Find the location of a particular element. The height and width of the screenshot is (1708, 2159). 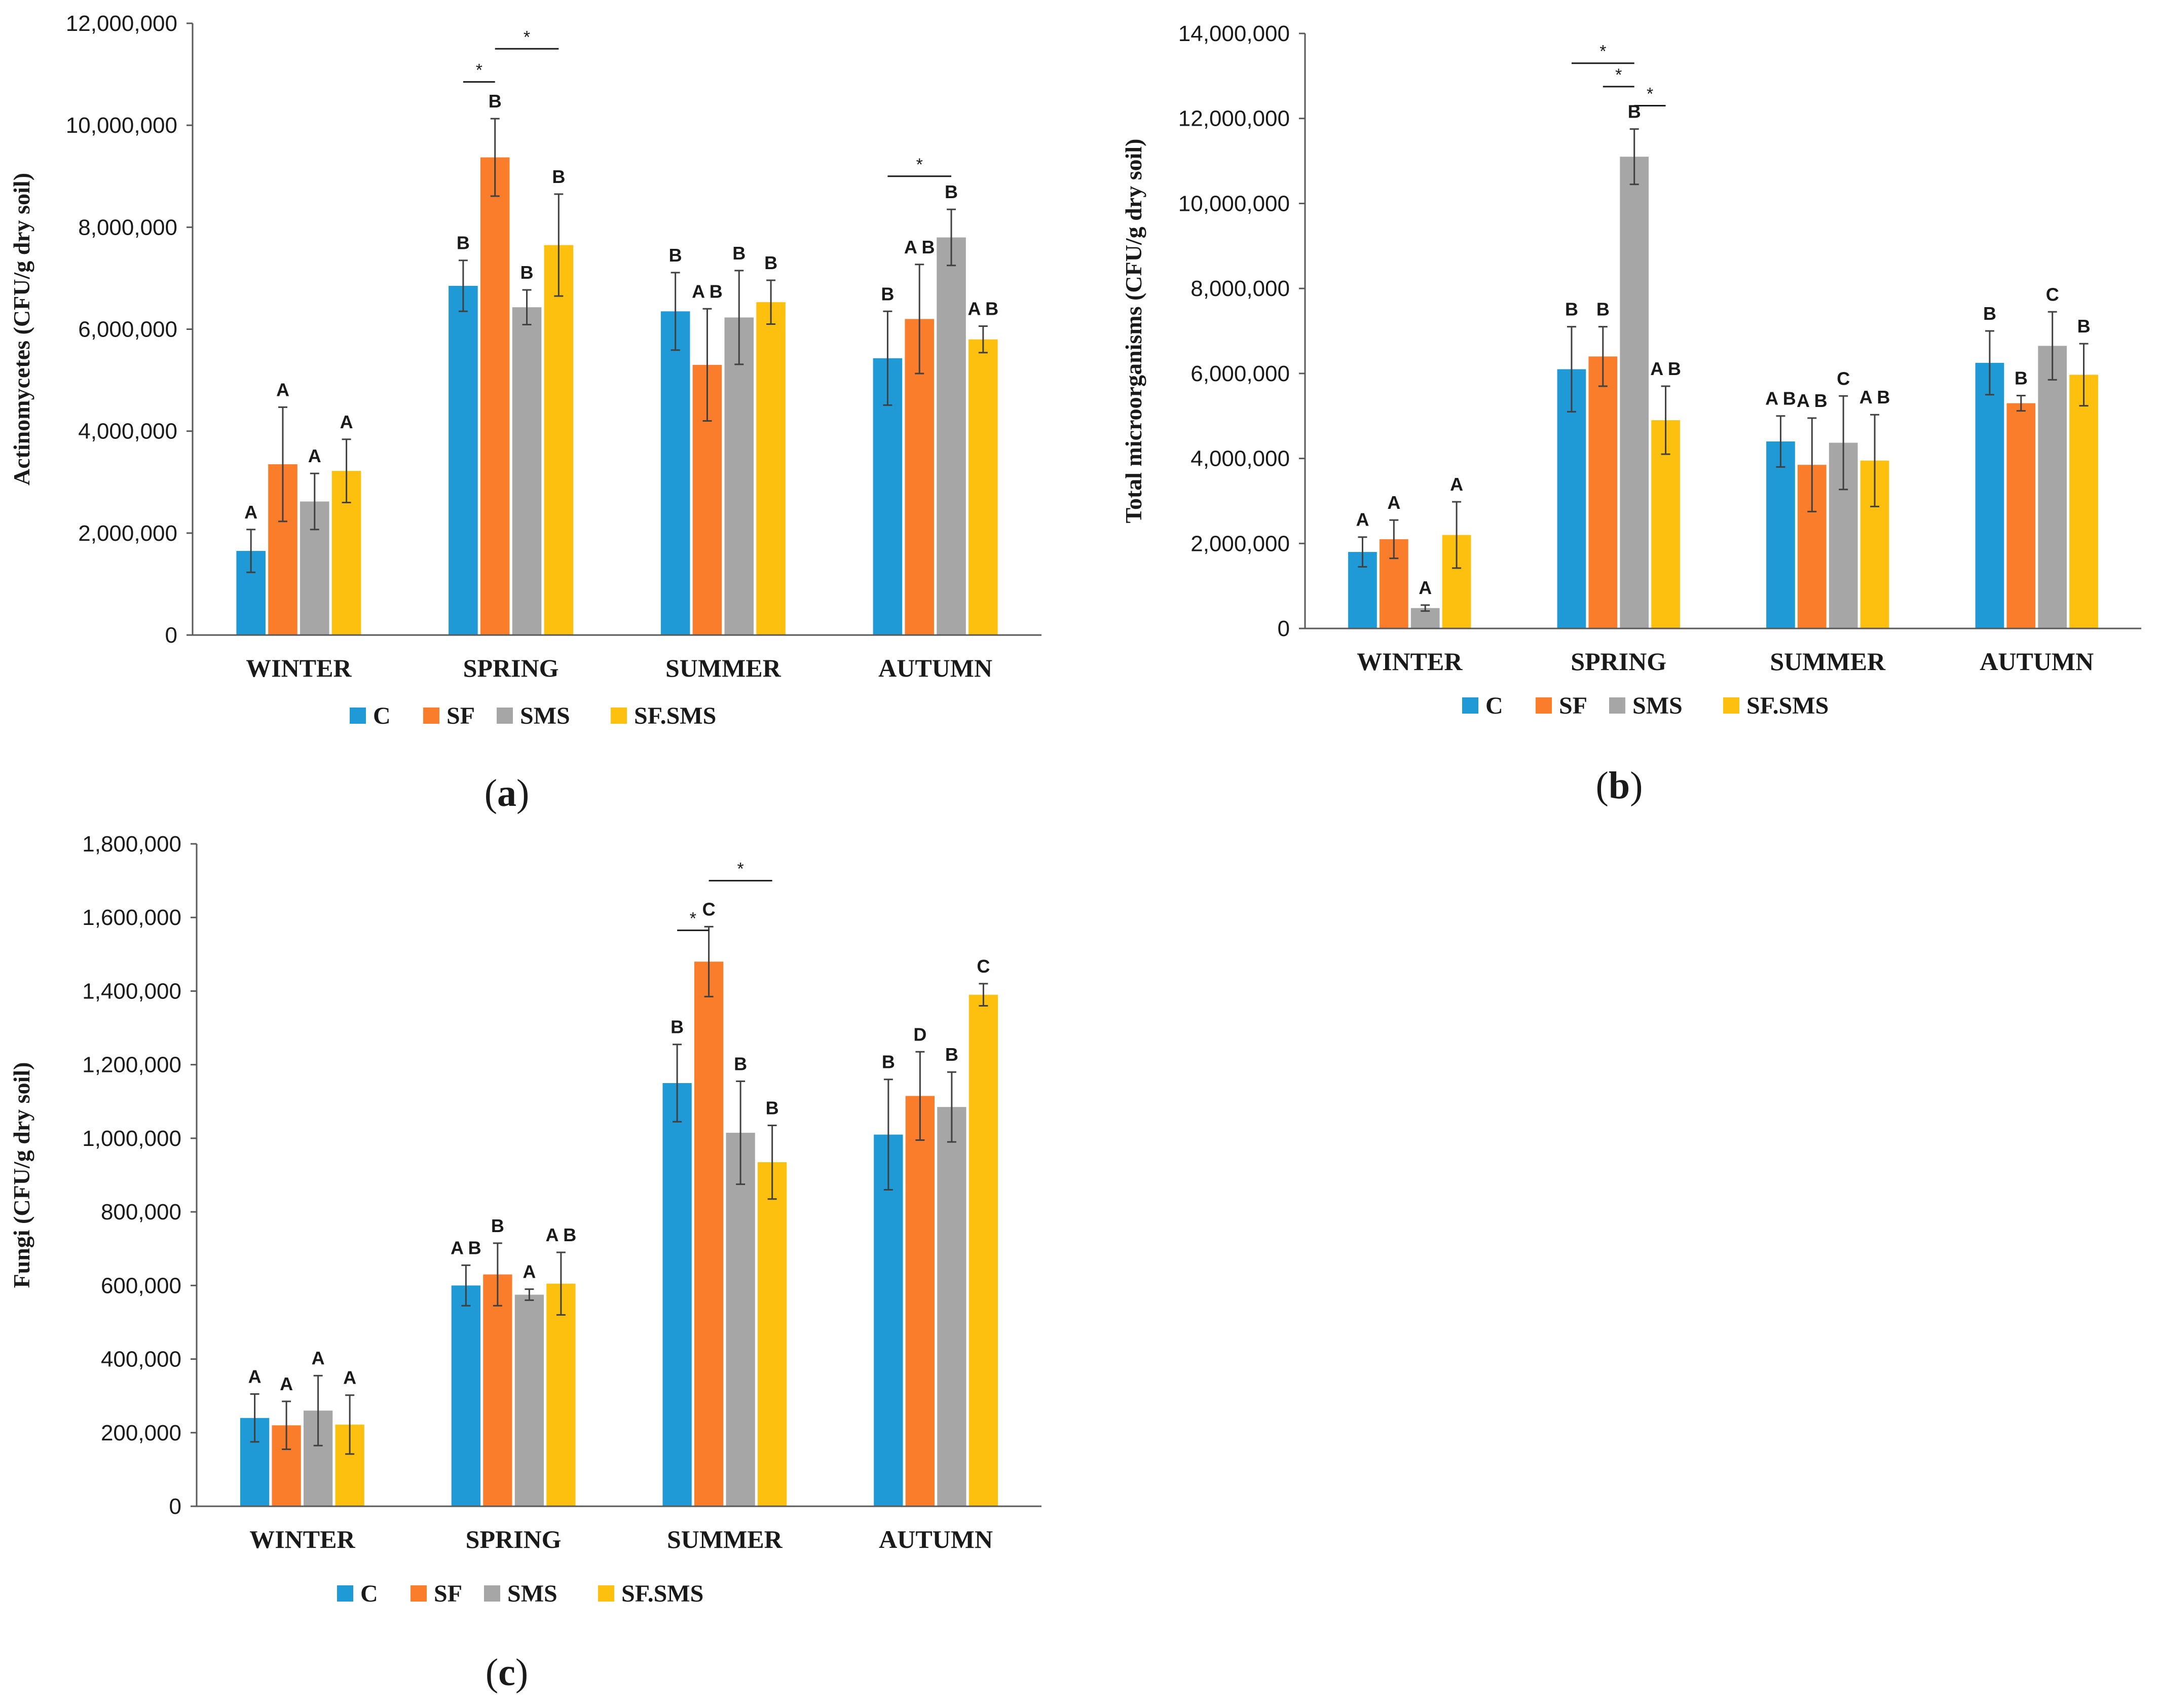

panel-c-x-category-label: SUMMER is located at coordinates (725, 1539).